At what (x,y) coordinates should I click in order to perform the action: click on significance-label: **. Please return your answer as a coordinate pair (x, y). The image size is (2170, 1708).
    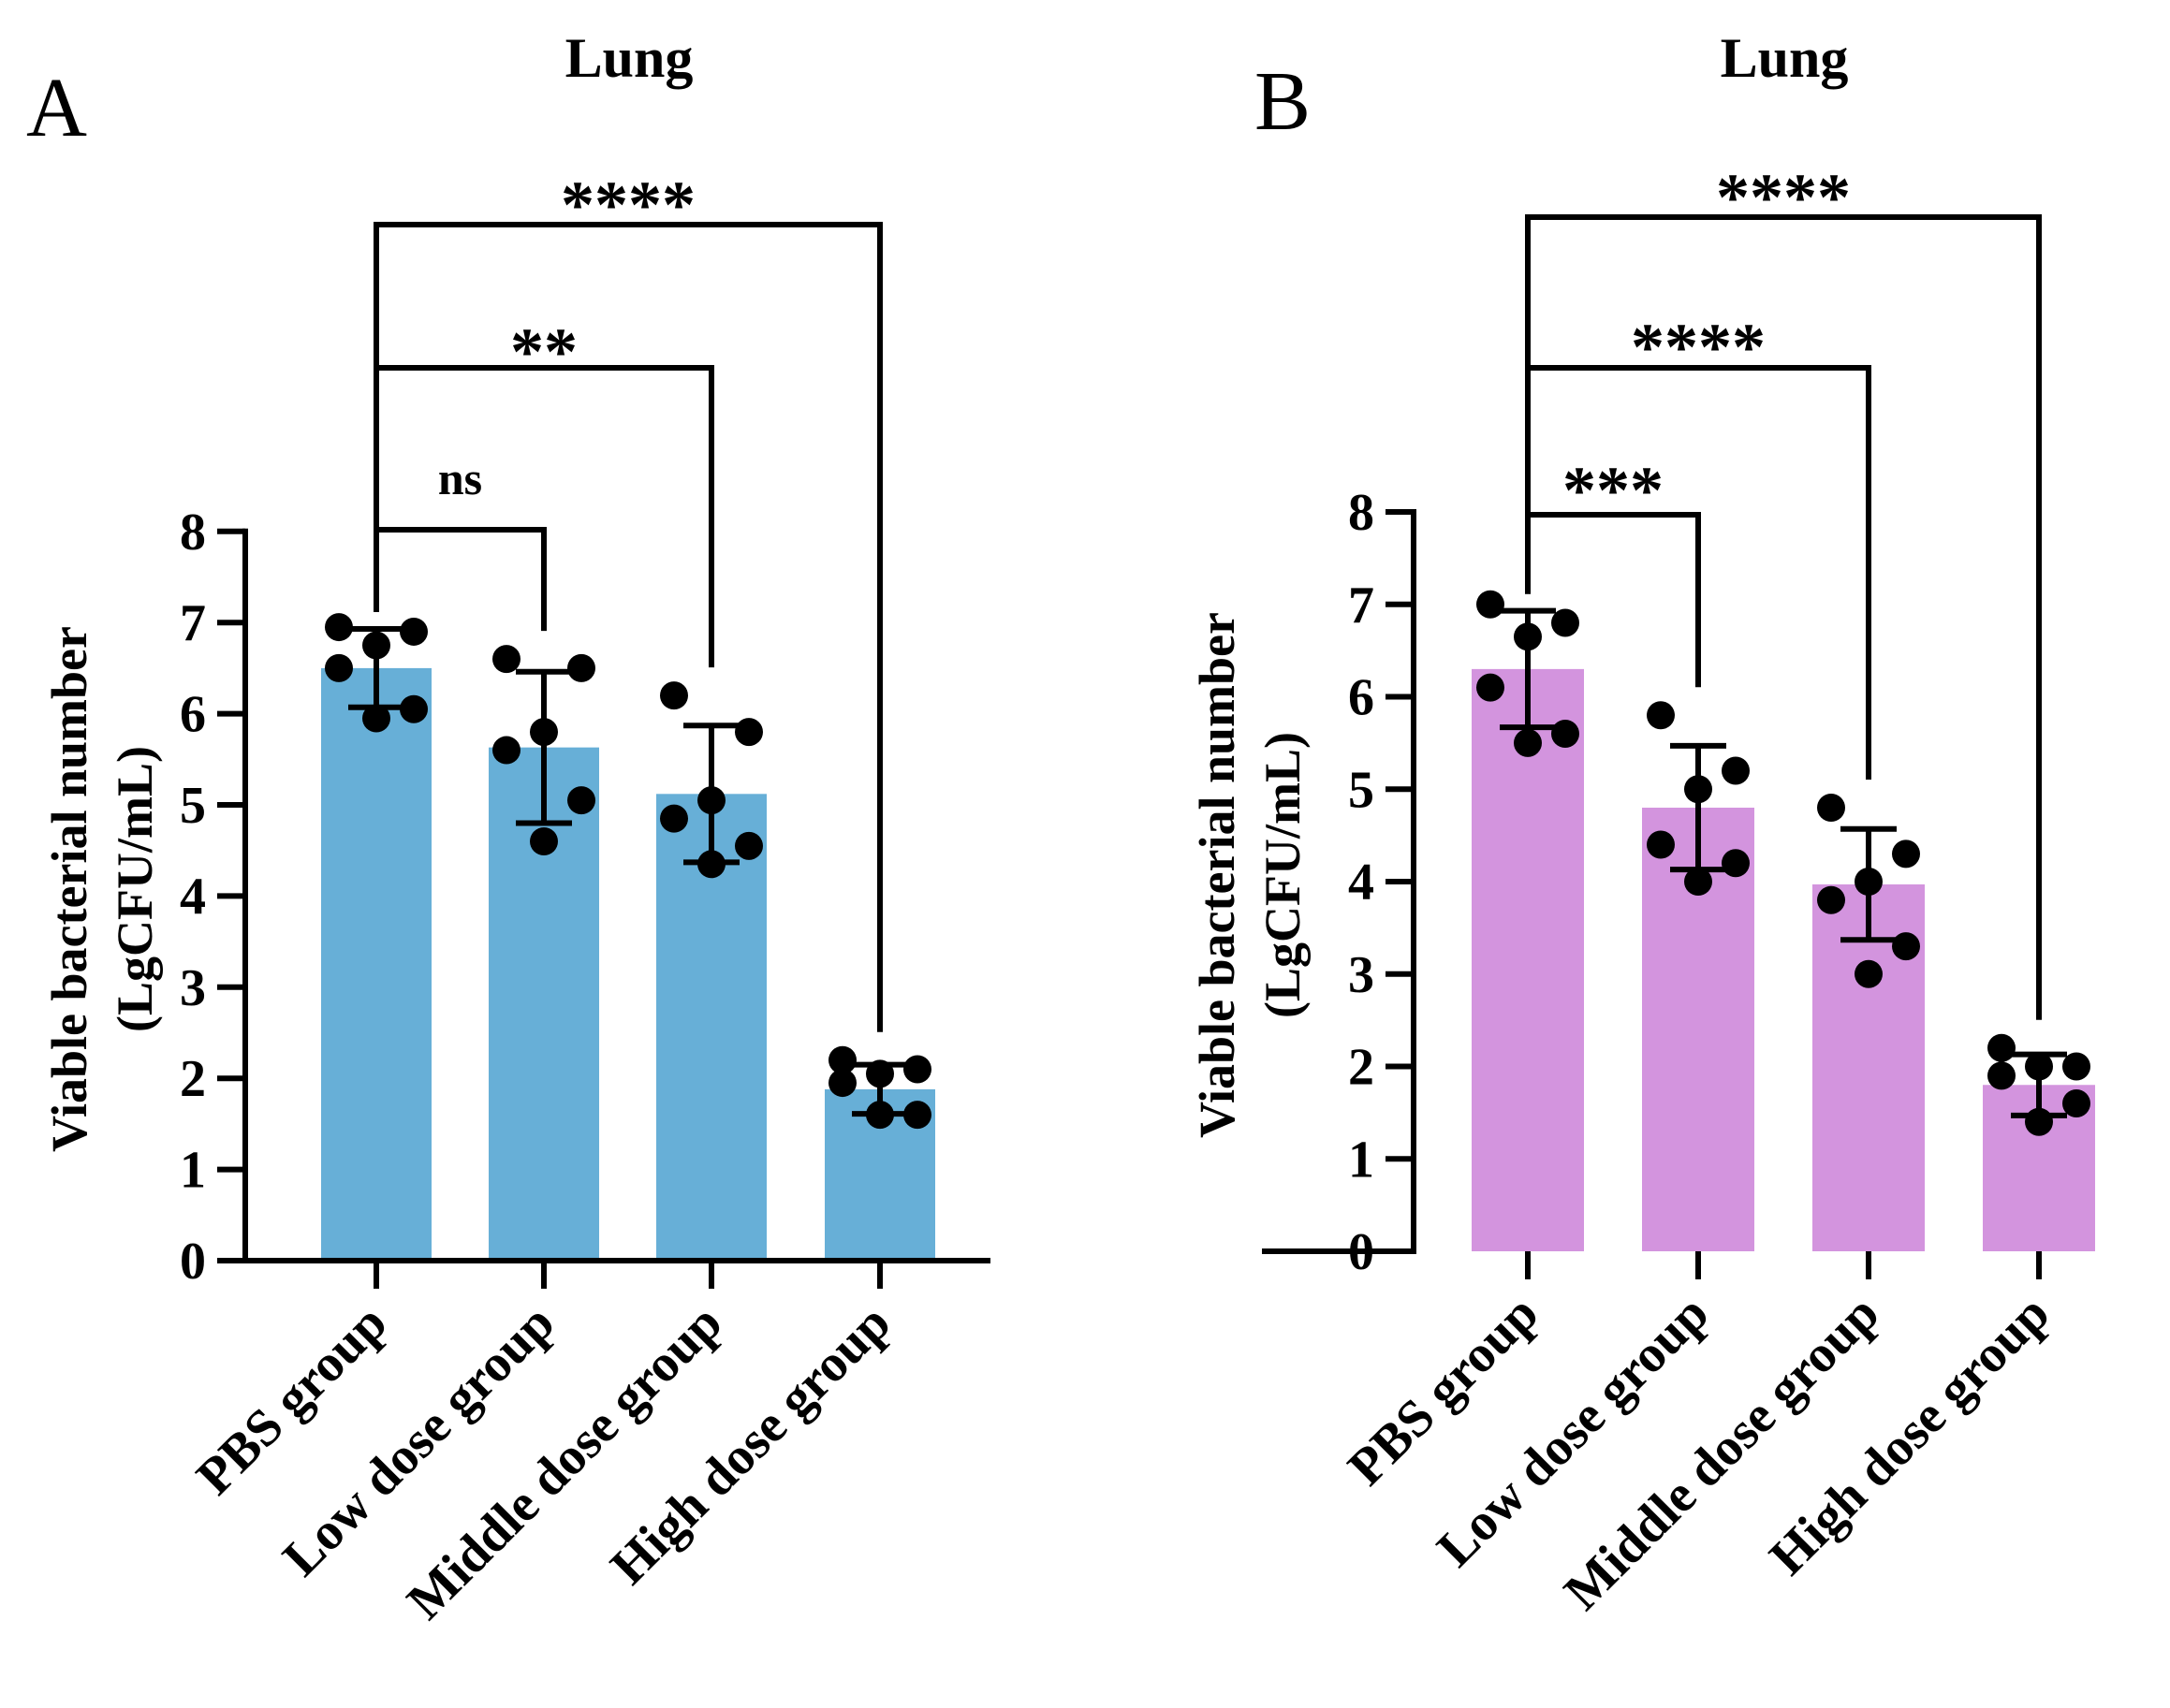
    Looking at the image, I should click on (544, 351).